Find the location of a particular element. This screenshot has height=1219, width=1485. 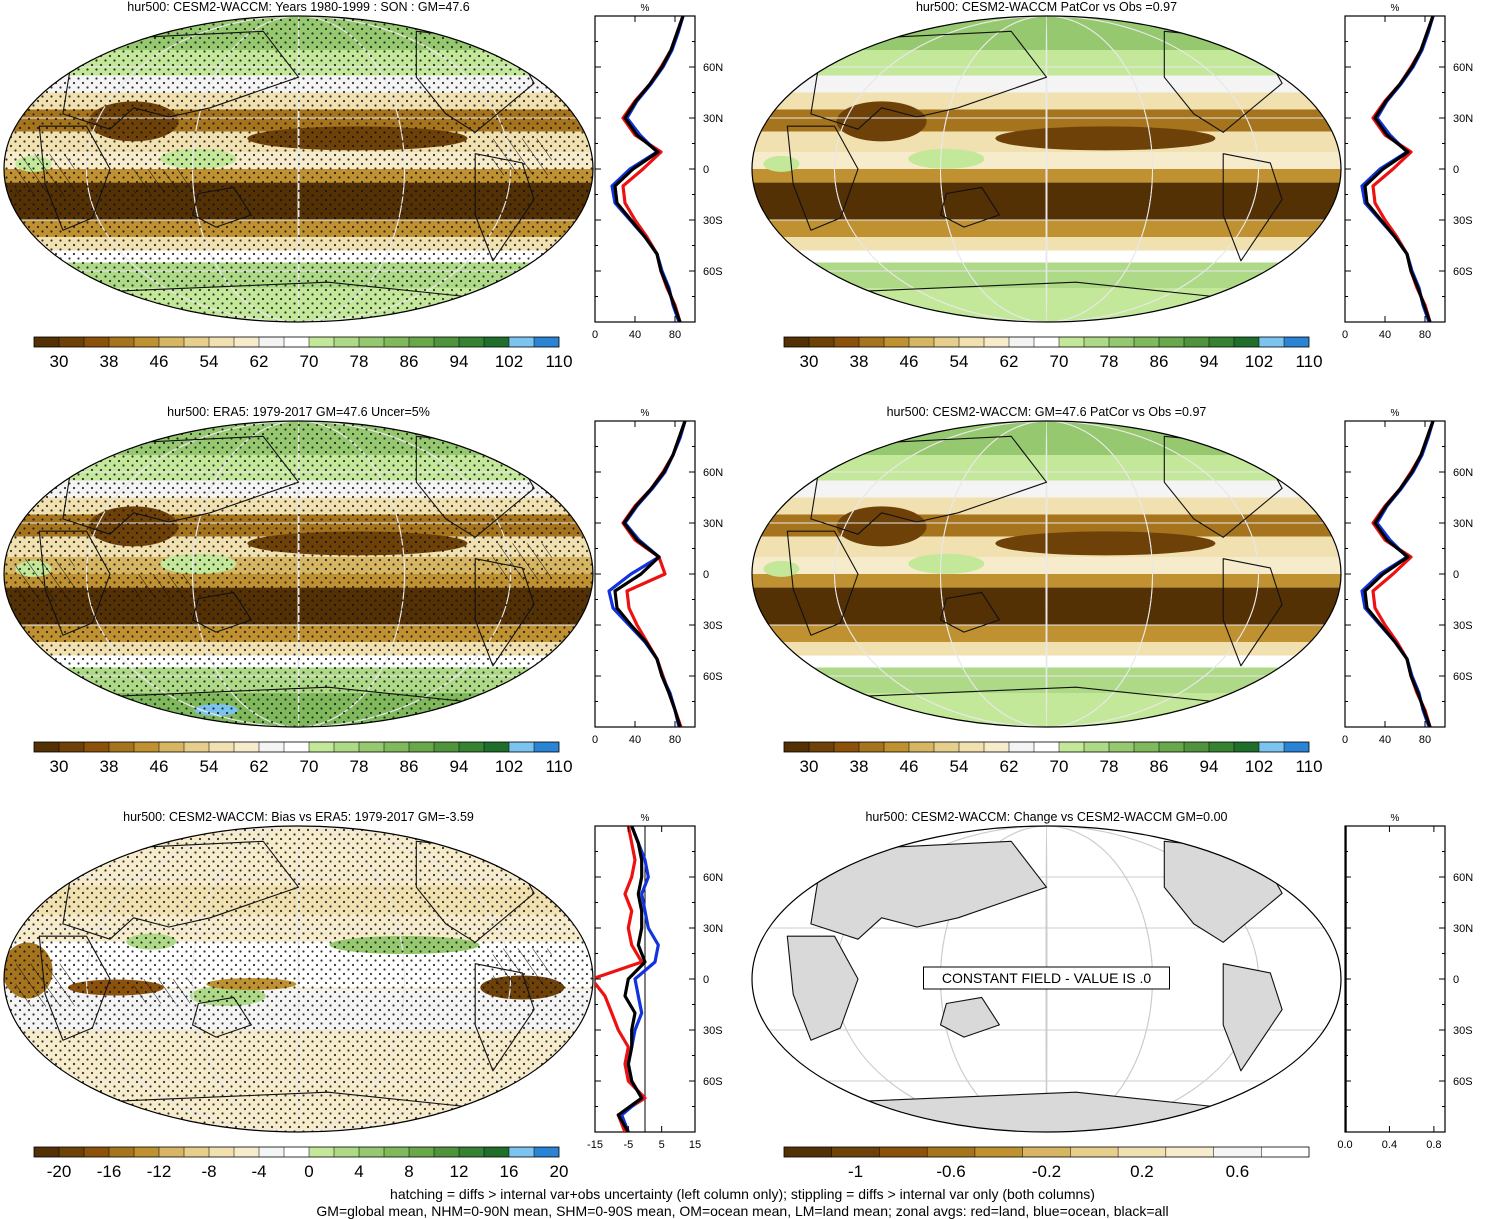

colorbar-label: 20 is located at coordinates (559, 1171).